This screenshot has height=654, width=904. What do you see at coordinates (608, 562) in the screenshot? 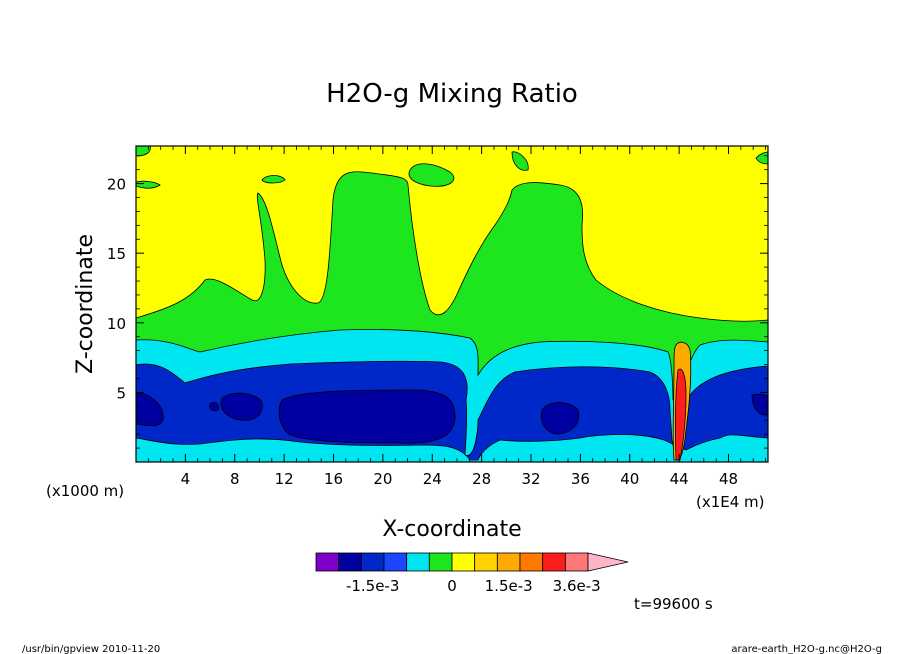
I see `colorbar-arrow` at bounding box center [608, 562].